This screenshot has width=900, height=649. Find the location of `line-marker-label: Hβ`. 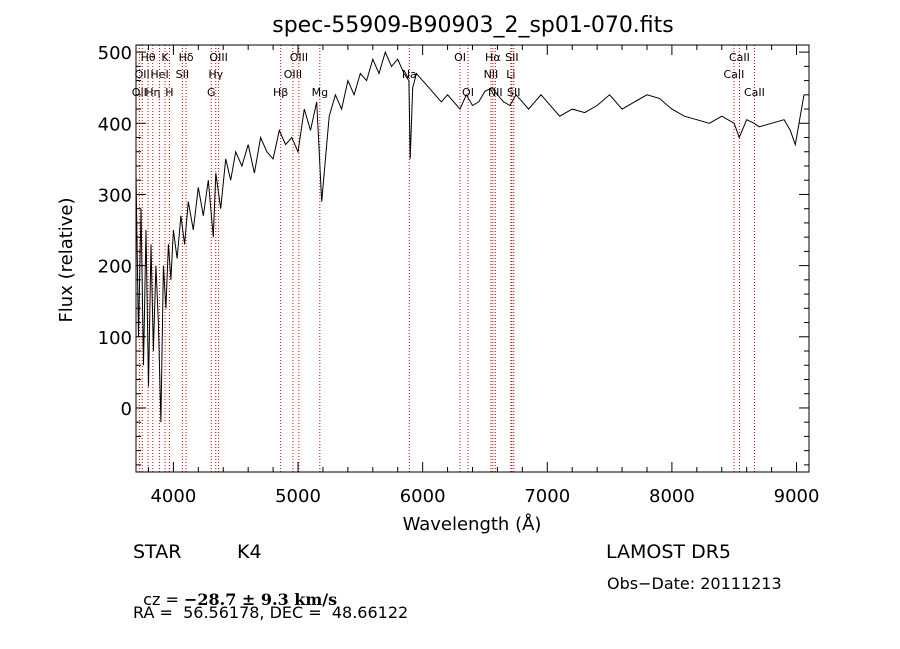

line-marker-label: Hβ is located at coordinates (280, 92).